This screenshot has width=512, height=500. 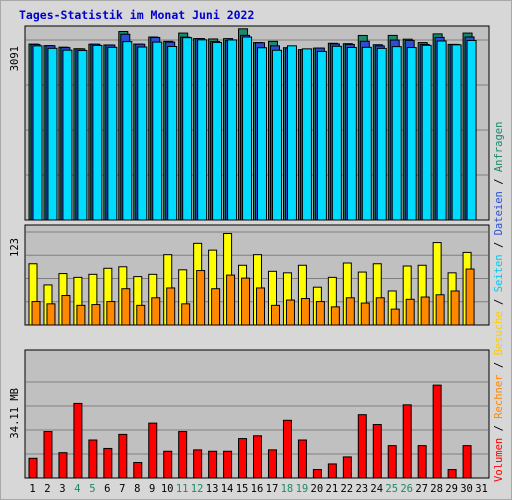 I want to click on chart-title: Tages-Statistik im Monat Juni 2022, so click(x=137, y=15).